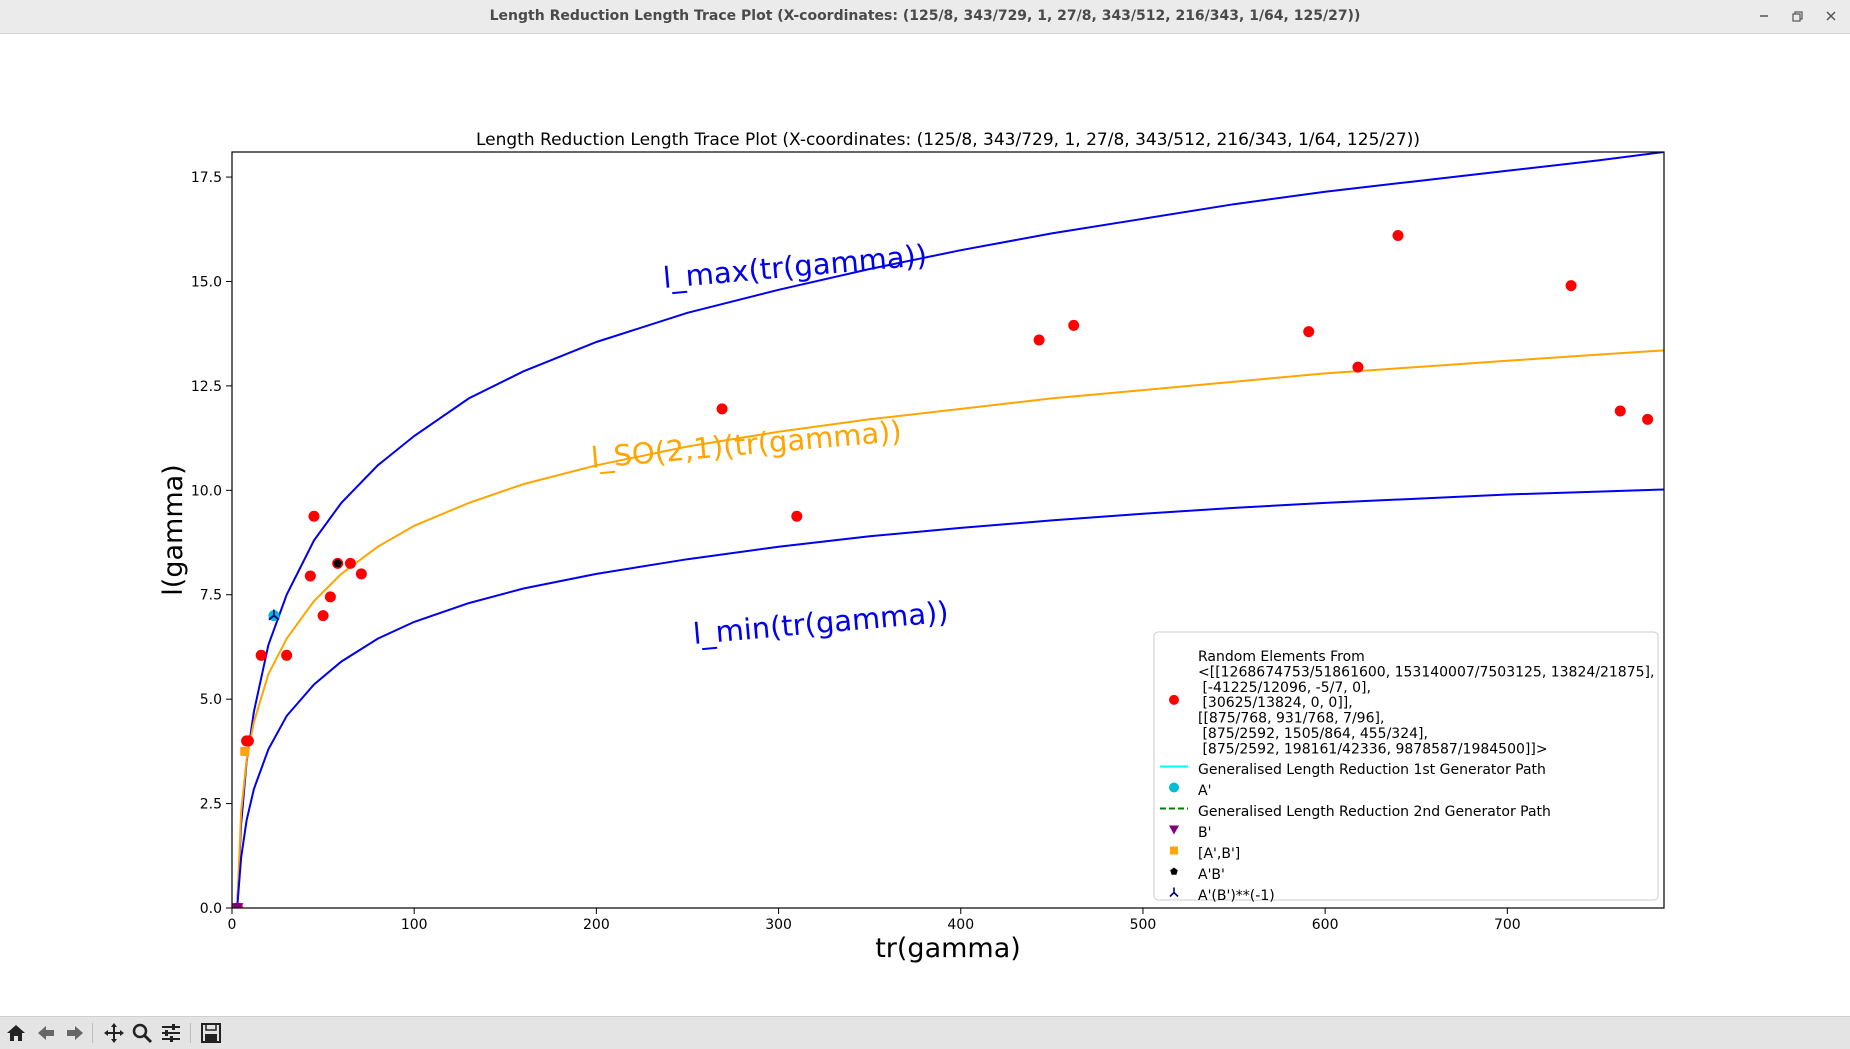 The height and width of the screenshot is (1049, 1850). What do you see at coordinates (821, 623) in the screenshot?
I see `curve-label-min: l_min(tr(gamma))` at bounding box center [821, 623].